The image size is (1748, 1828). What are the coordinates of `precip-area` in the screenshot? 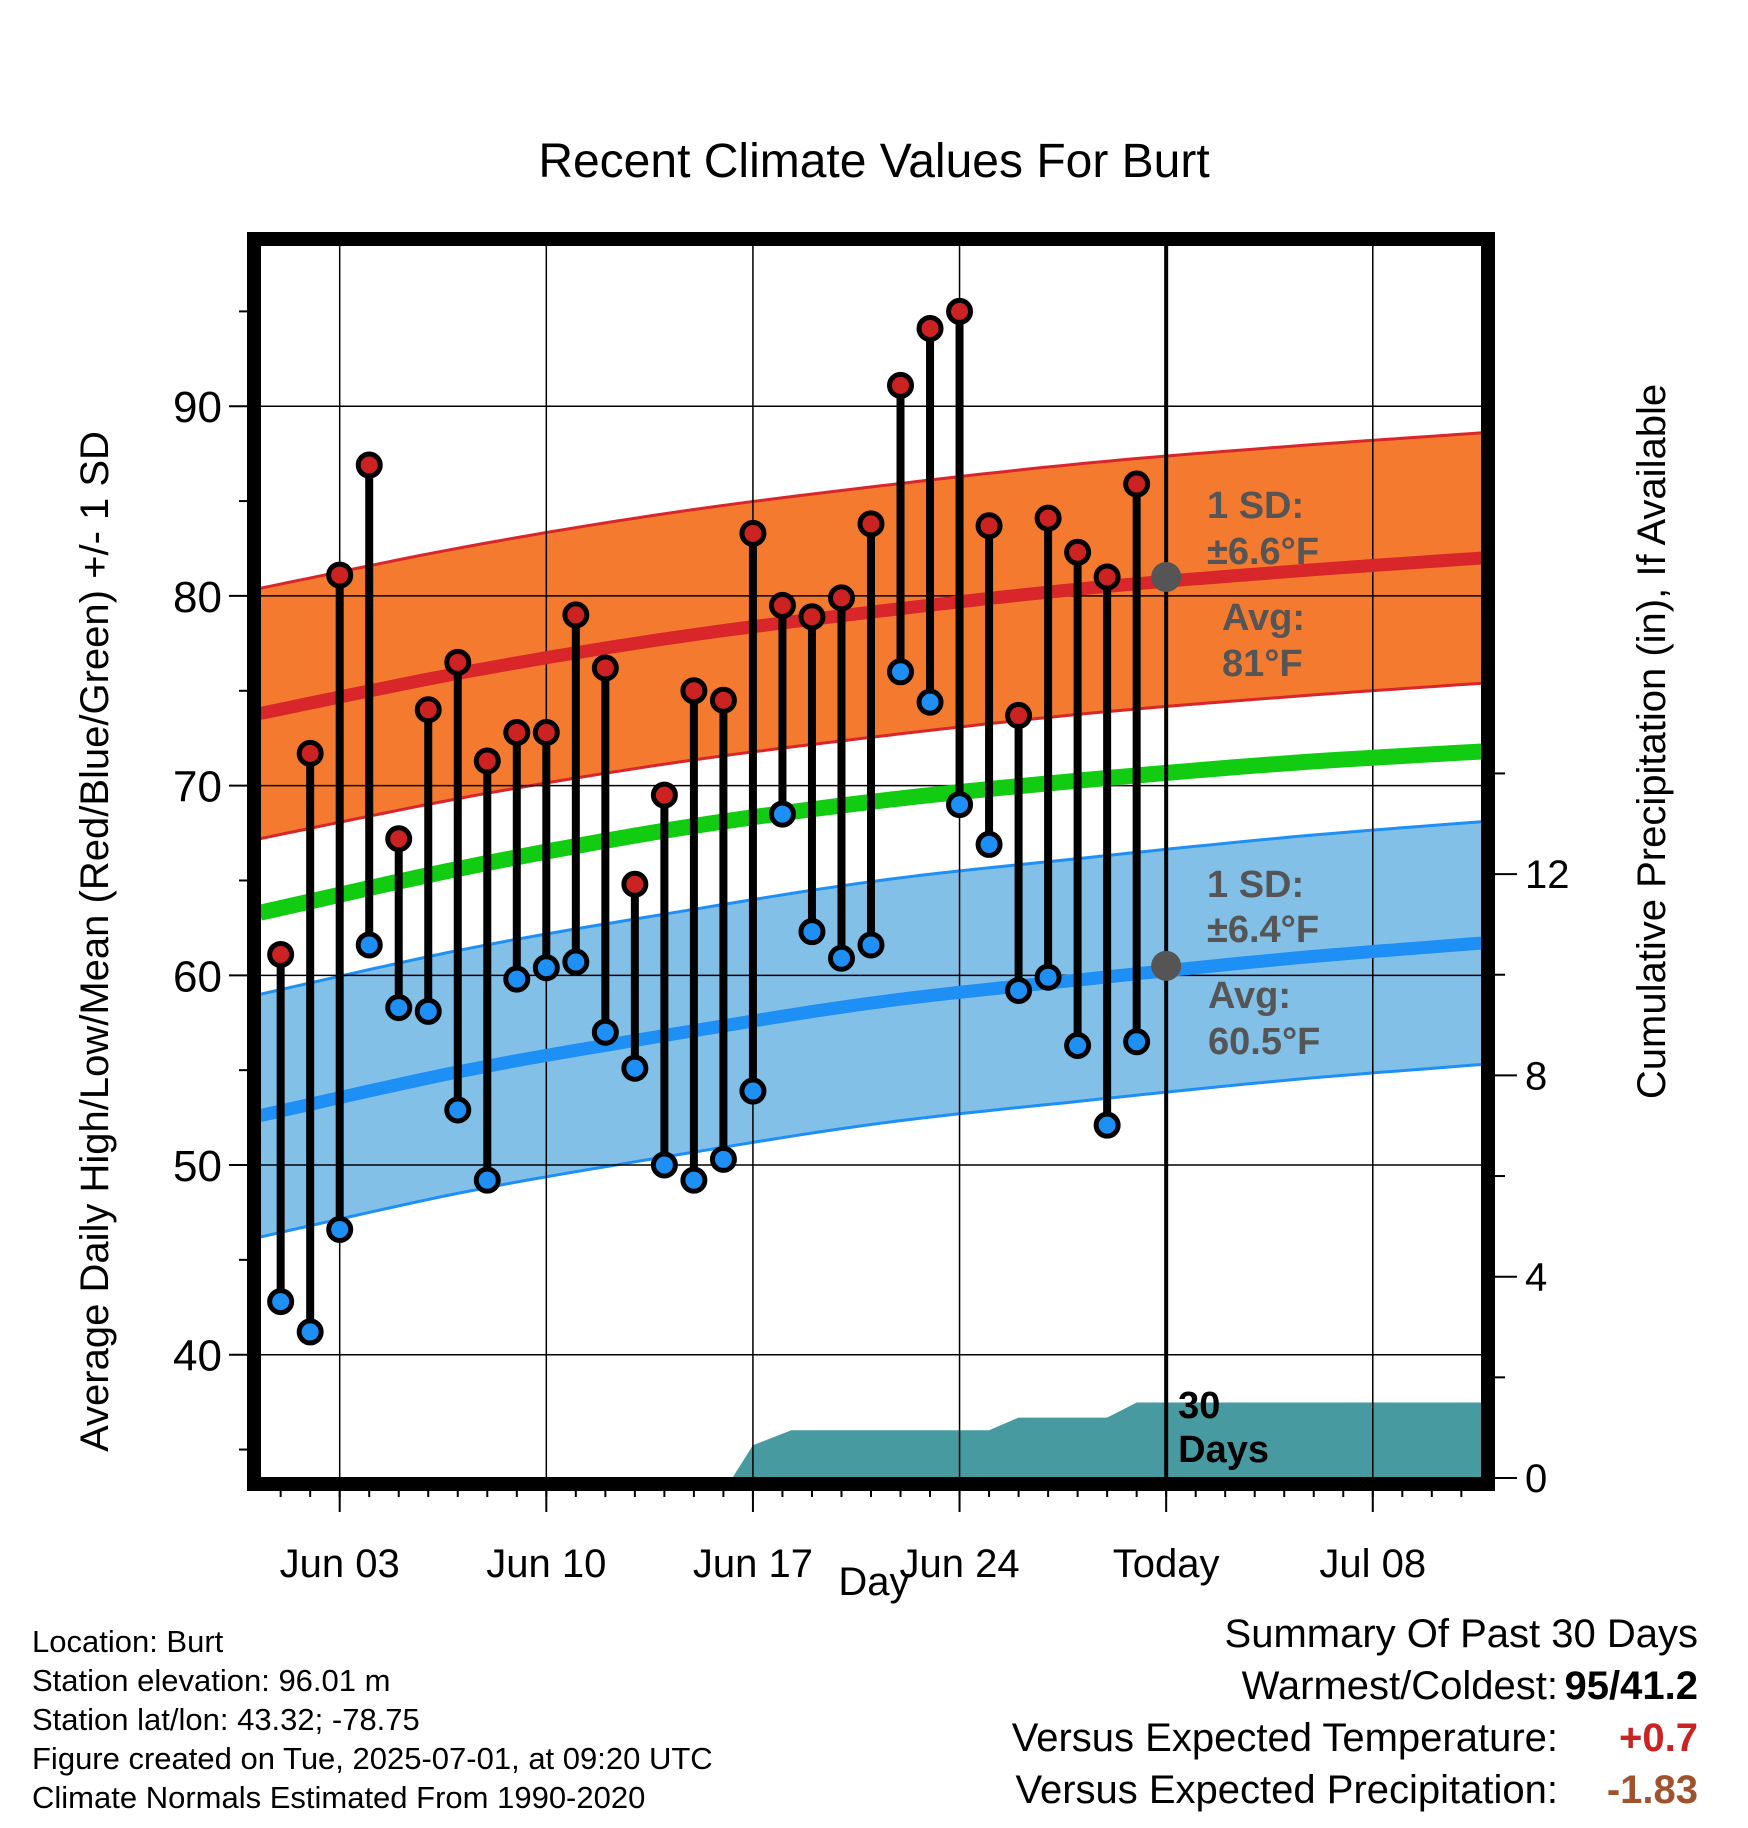 It's located at (1107, 1440).